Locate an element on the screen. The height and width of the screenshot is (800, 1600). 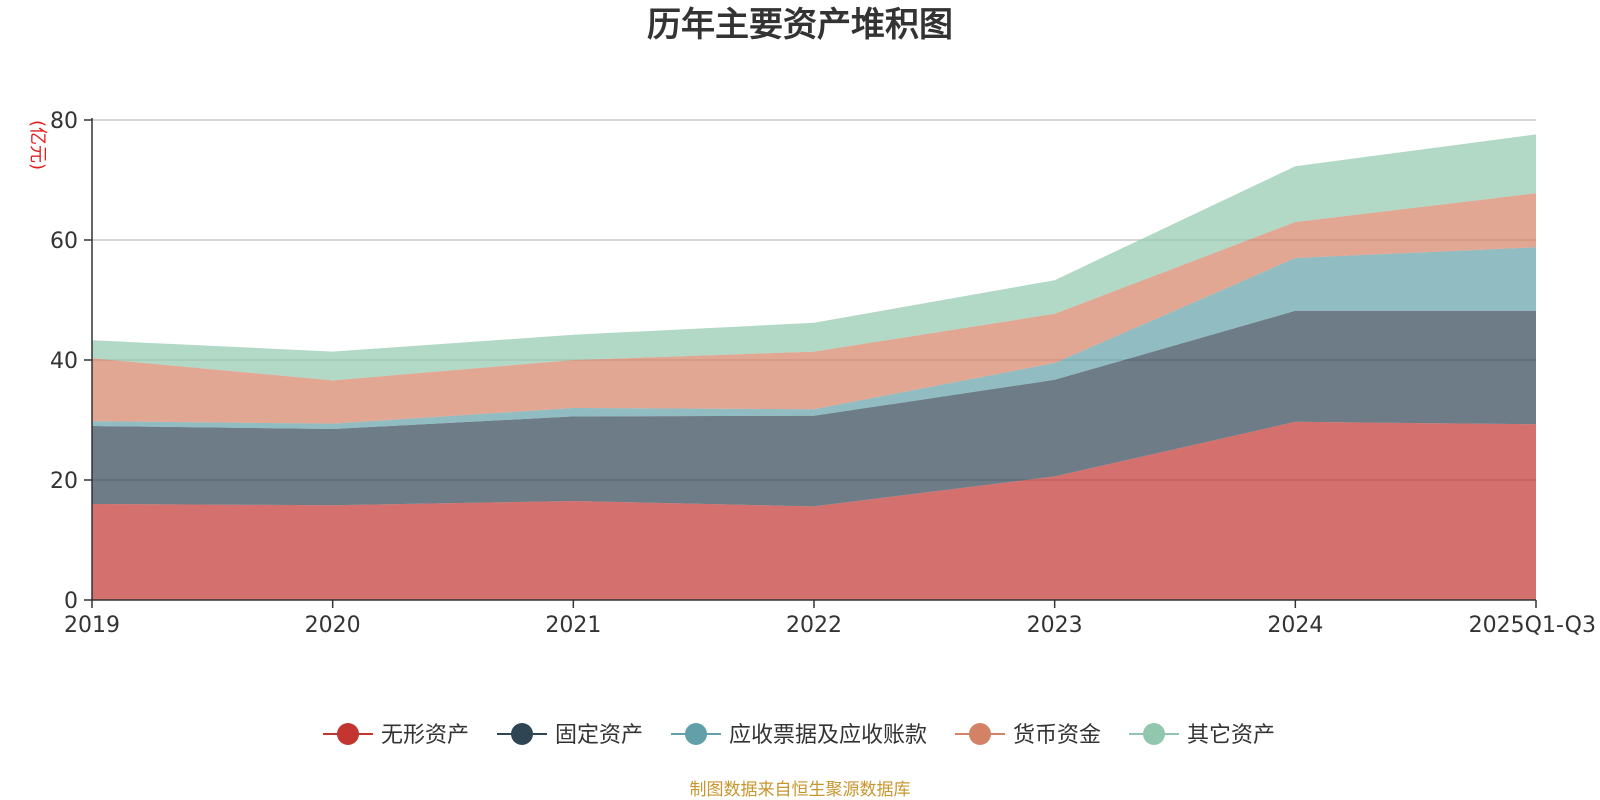
legend-item-4: 货币资金 is located at coordinates (1028, 735).